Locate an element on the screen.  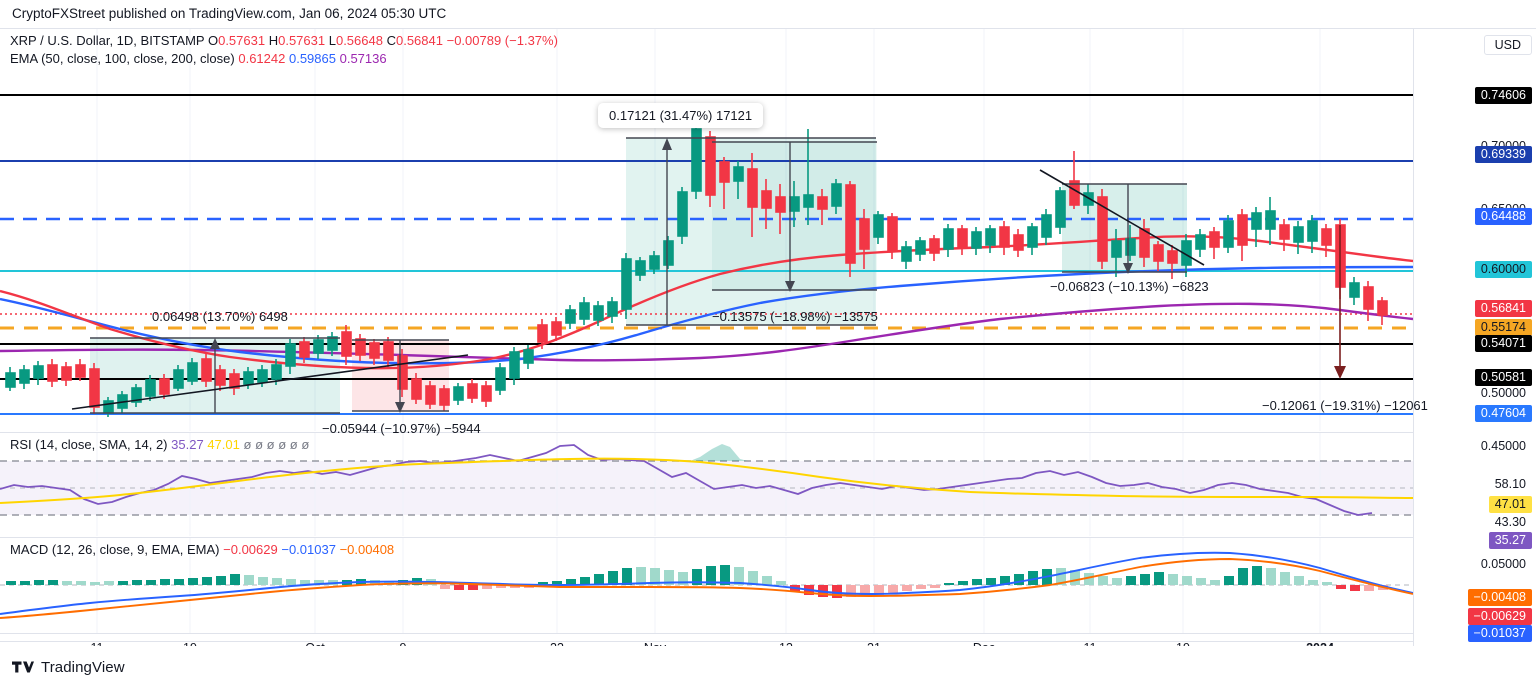
rsi-empty-slot-5: ø is located at coordinates (305, 444).